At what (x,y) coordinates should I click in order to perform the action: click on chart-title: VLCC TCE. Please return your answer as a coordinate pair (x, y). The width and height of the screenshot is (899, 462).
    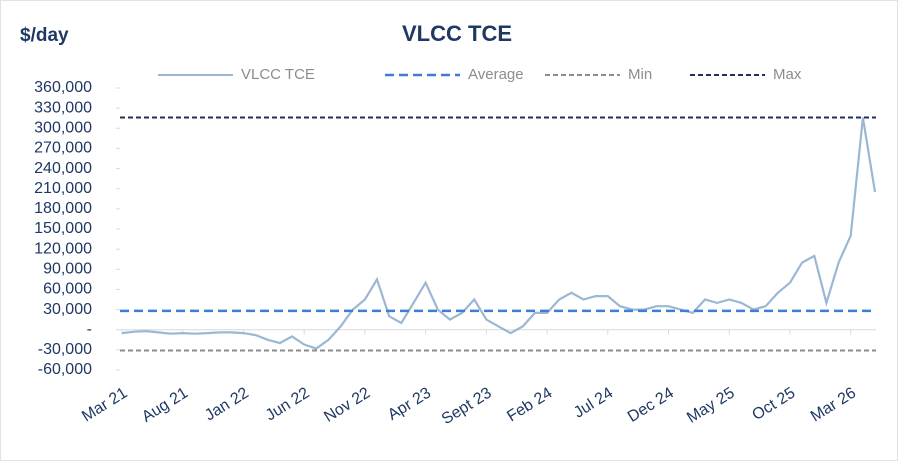
    Looking at the image, I should click on (457, 33).